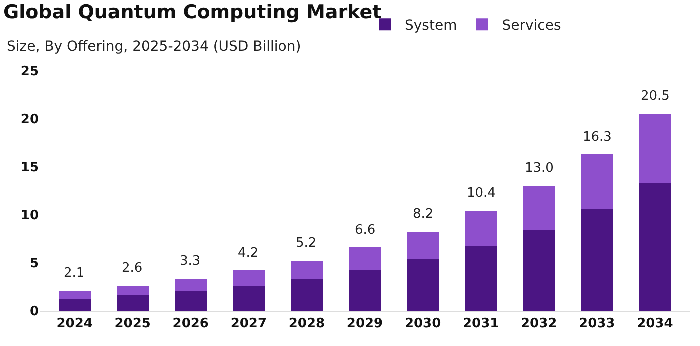 The height and width of the screenshot is (346, 700). Describe the element at coordinates (365, 324) in the screenshot. I see `x-tick-label: 2029` at that location.